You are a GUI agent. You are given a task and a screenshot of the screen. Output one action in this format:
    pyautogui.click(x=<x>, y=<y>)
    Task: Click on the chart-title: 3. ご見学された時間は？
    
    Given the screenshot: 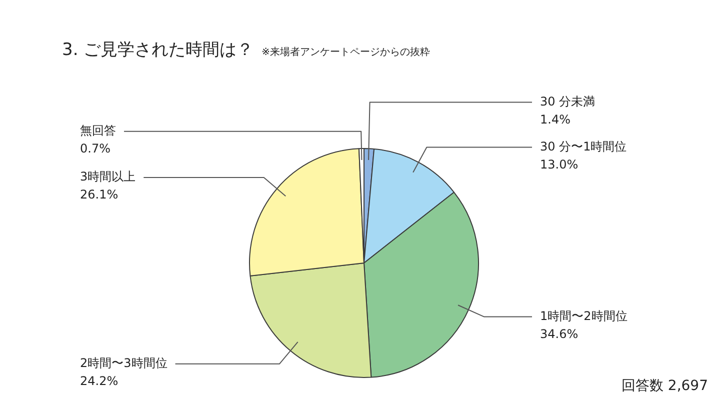 What is the action you would take?
    pyautogui.click(x=158, y=50)
    